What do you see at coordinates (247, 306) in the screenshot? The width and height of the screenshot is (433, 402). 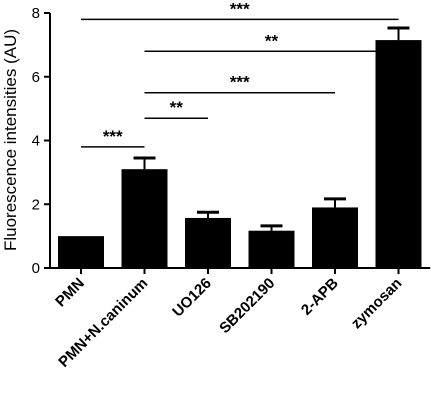 I see `x-tick-label: SB202190` at bounding box center [247, 306].